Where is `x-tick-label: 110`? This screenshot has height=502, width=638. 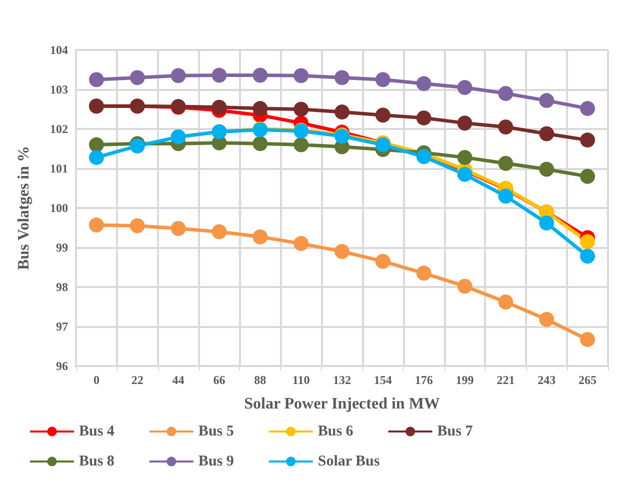 x-tick-label: 110 is located at coordinates (301, 380).